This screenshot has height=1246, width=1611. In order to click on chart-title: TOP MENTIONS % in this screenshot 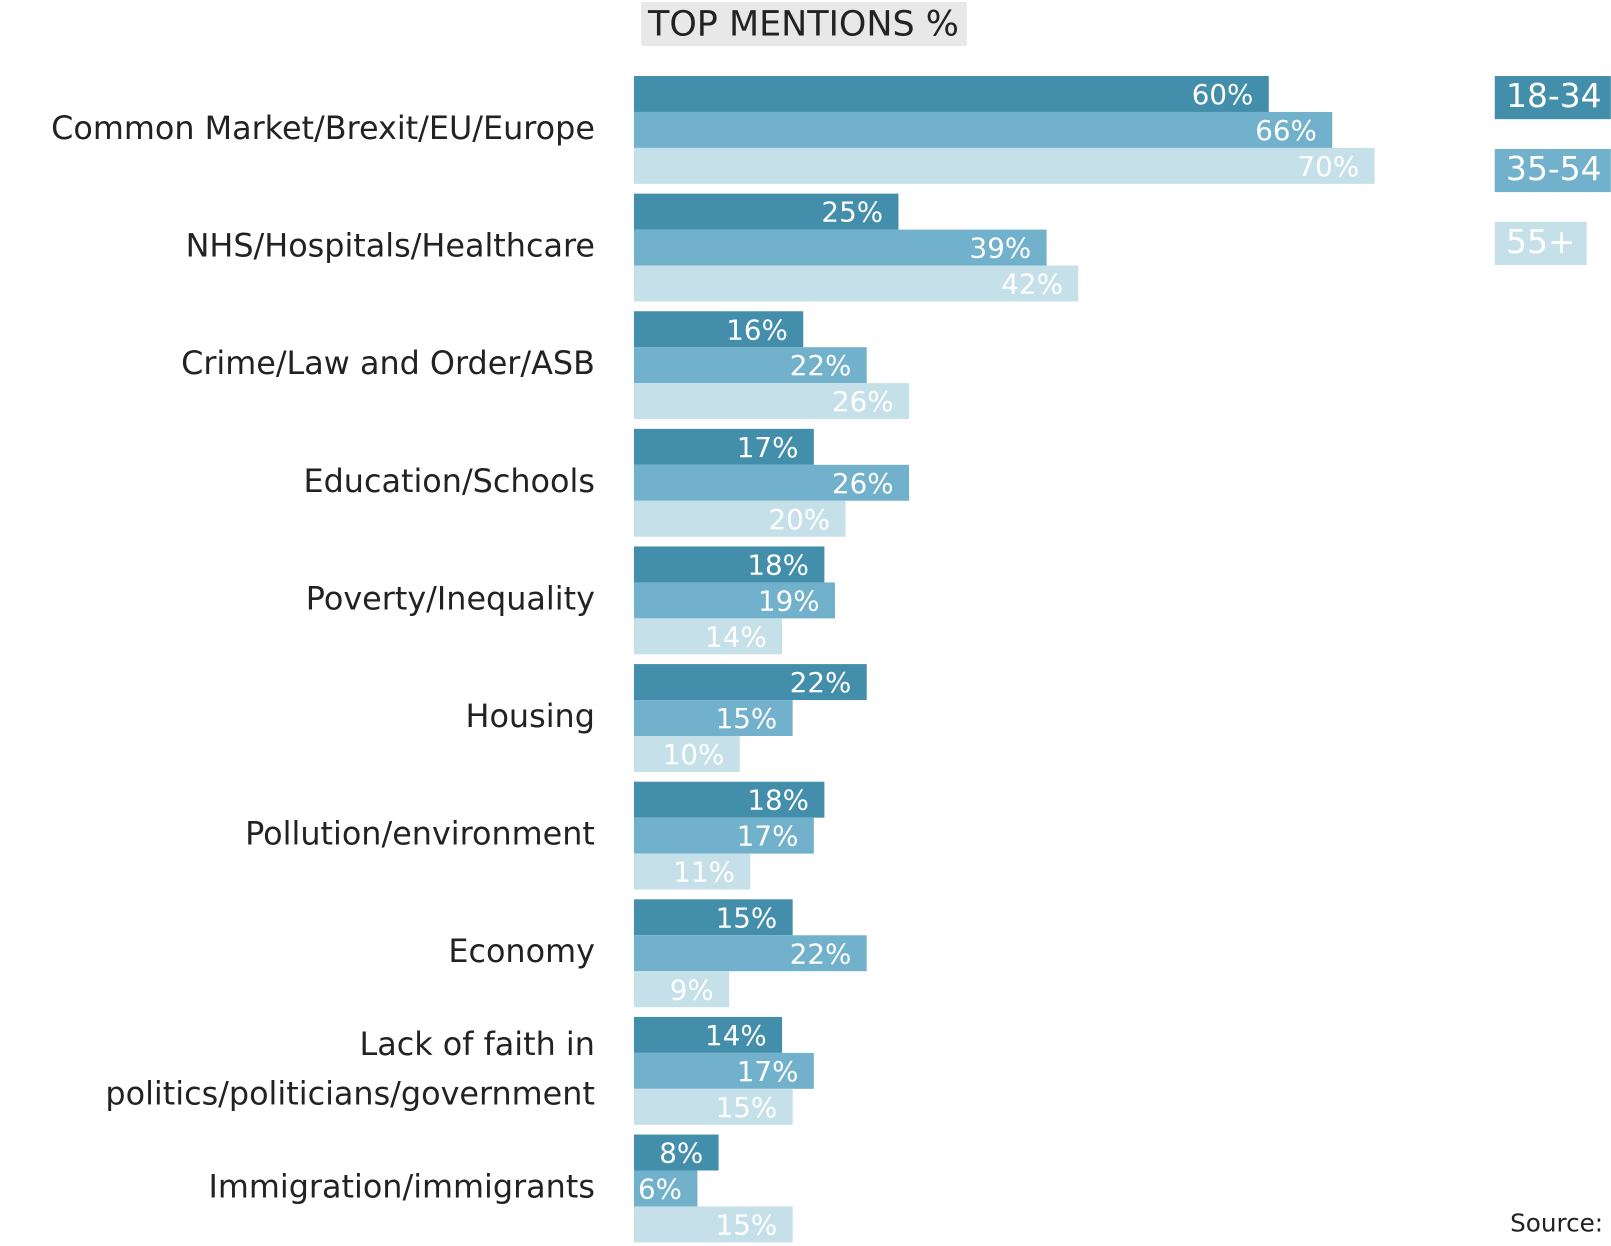, I will do `click(803, 25)`.